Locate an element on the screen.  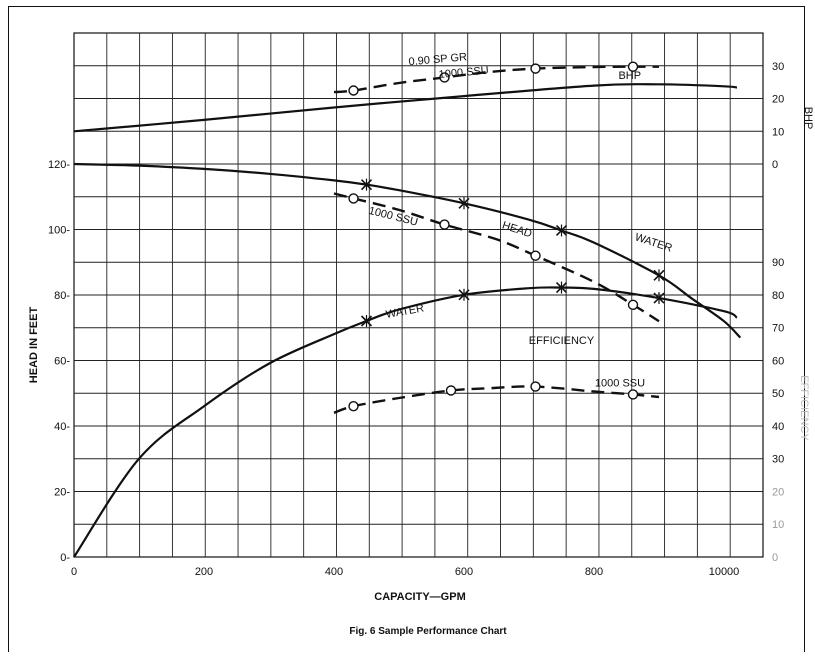
y-tick-label-efficiency: 80 is located at coordinates (778, 296).